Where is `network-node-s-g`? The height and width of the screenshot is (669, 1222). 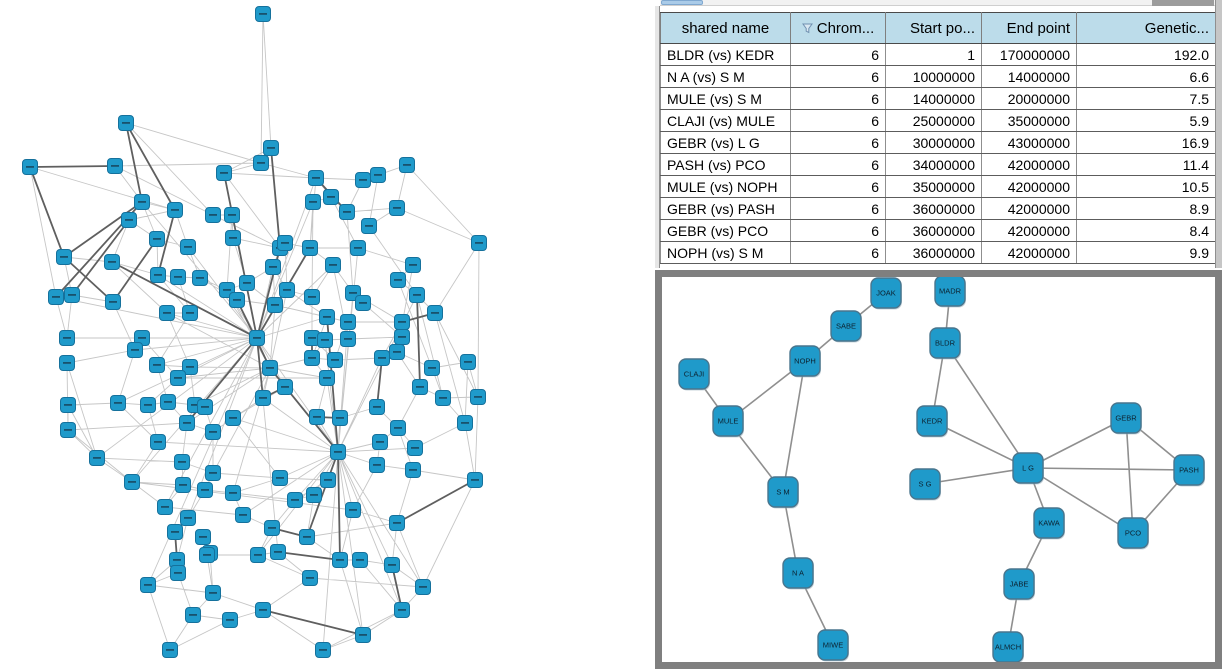
network-node-s-g is located at coordinates (925, 484).